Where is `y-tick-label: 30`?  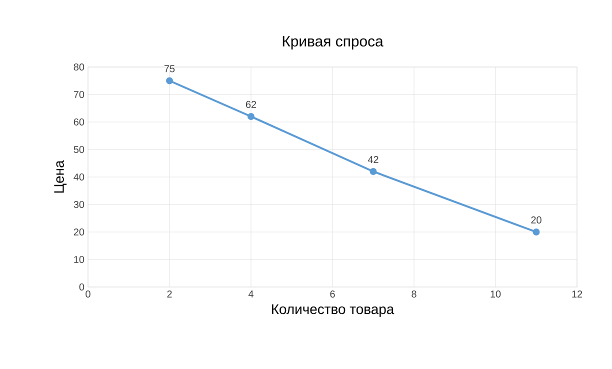 y-tick-label: 30 is located at coordinates (79, 204).